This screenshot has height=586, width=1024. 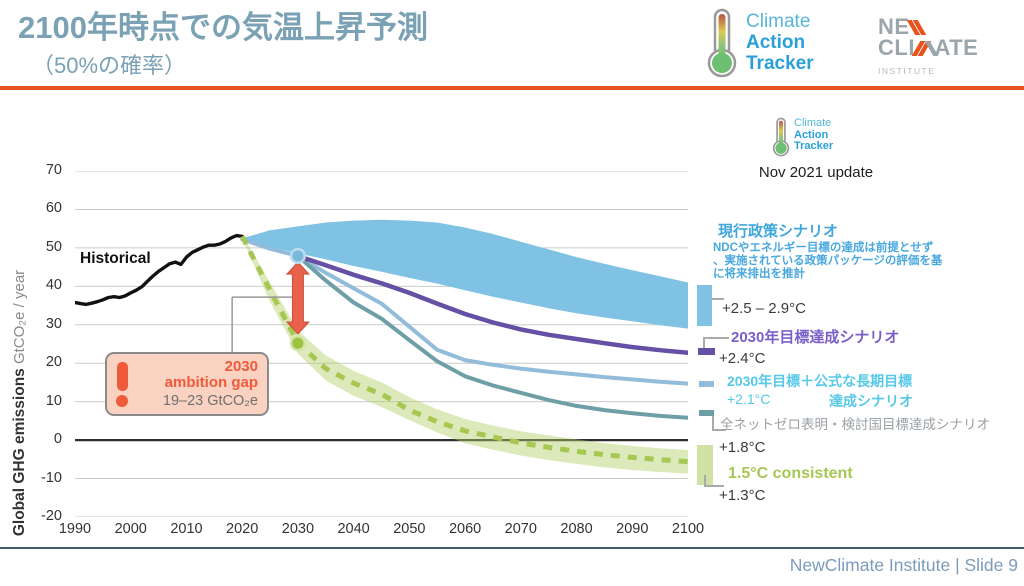 I want to click on legend-1p5-title: 1.5°C consistent, so click(x=790, y=473).